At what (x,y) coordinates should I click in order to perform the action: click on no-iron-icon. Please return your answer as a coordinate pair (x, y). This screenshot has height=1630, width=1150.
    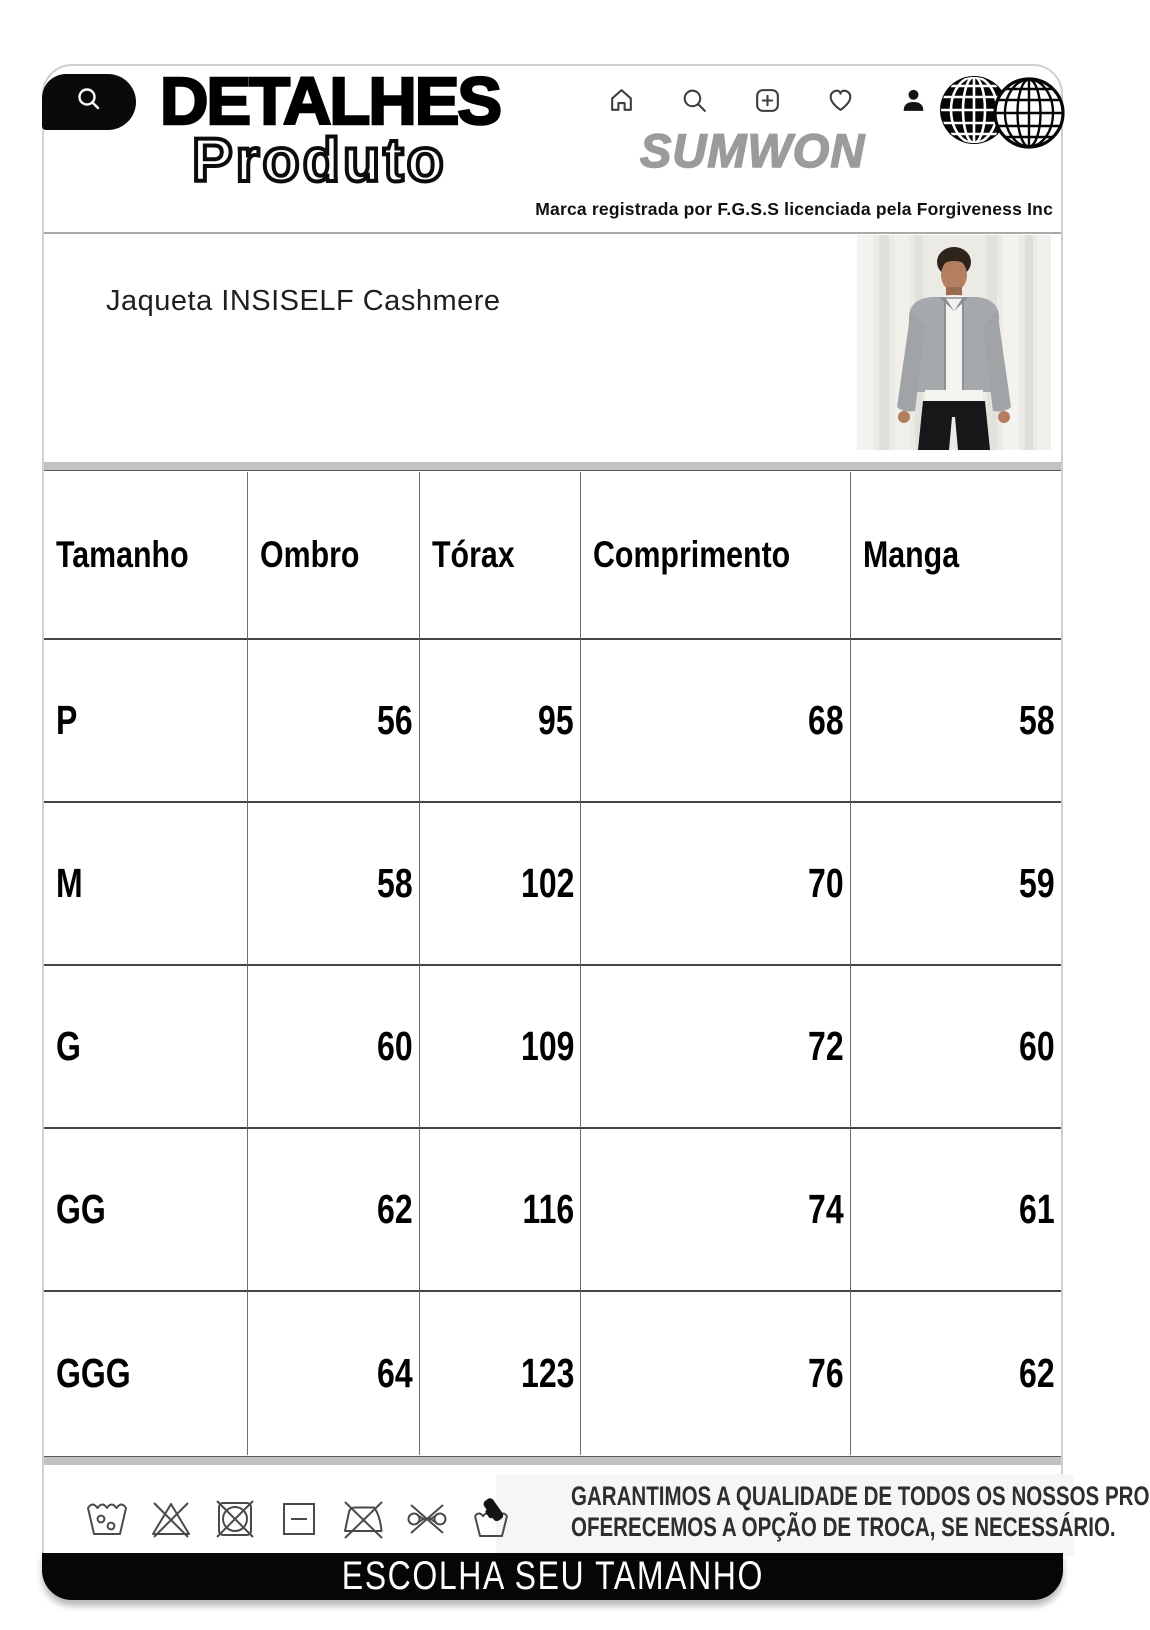
    Looking at the image, I should click on (363, 1520).